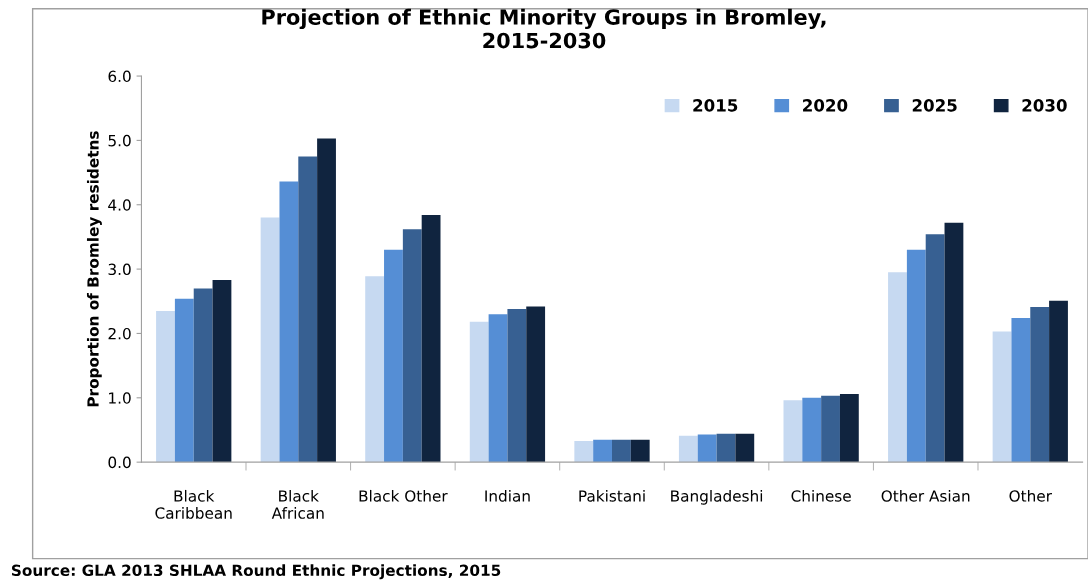  What do you see at coordinates (507, 495) in the screenshot?
I see `x-tick-label: Indian` at bounding box center [507, 495].